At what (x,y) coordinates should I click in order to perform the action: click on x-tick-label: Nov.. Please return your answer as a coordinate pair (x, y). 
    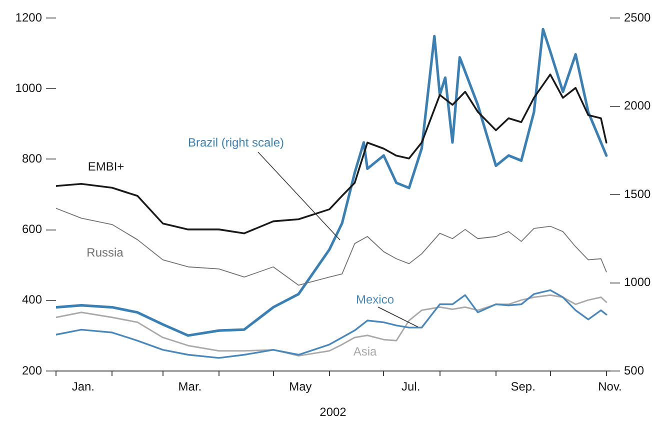
    Looking at the image, I should click on (610, 387).